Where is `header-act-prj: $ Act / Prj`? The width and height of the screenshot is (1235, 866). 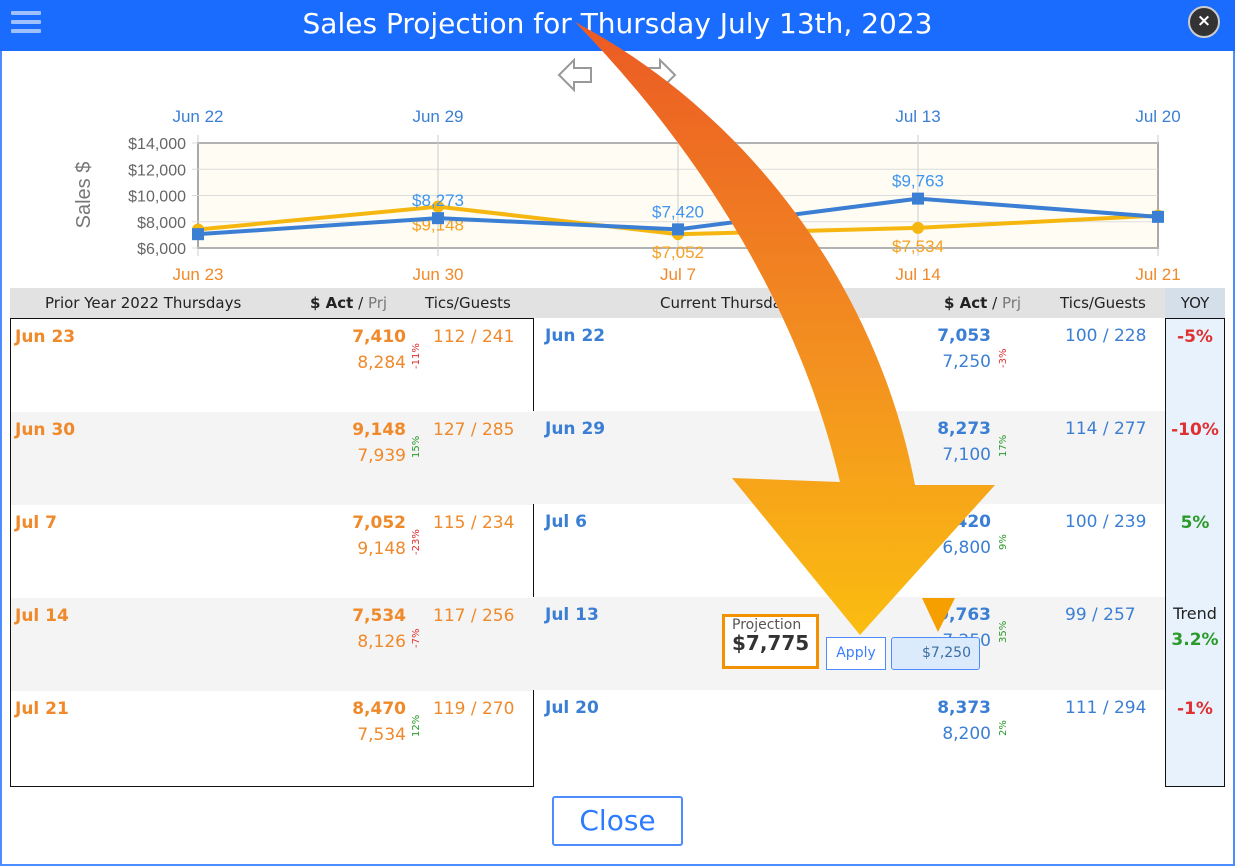 header-act-prj: $ Act / Prj is located at coordinates (348, 303).